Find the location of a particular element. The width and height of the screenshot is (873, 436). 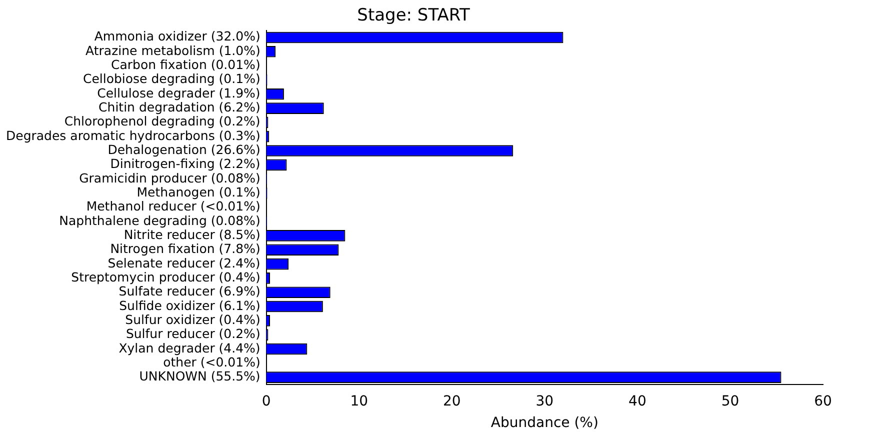

y-tick-label: Naphthalene degrading (0.08%) is located at coordinates (159, 220).